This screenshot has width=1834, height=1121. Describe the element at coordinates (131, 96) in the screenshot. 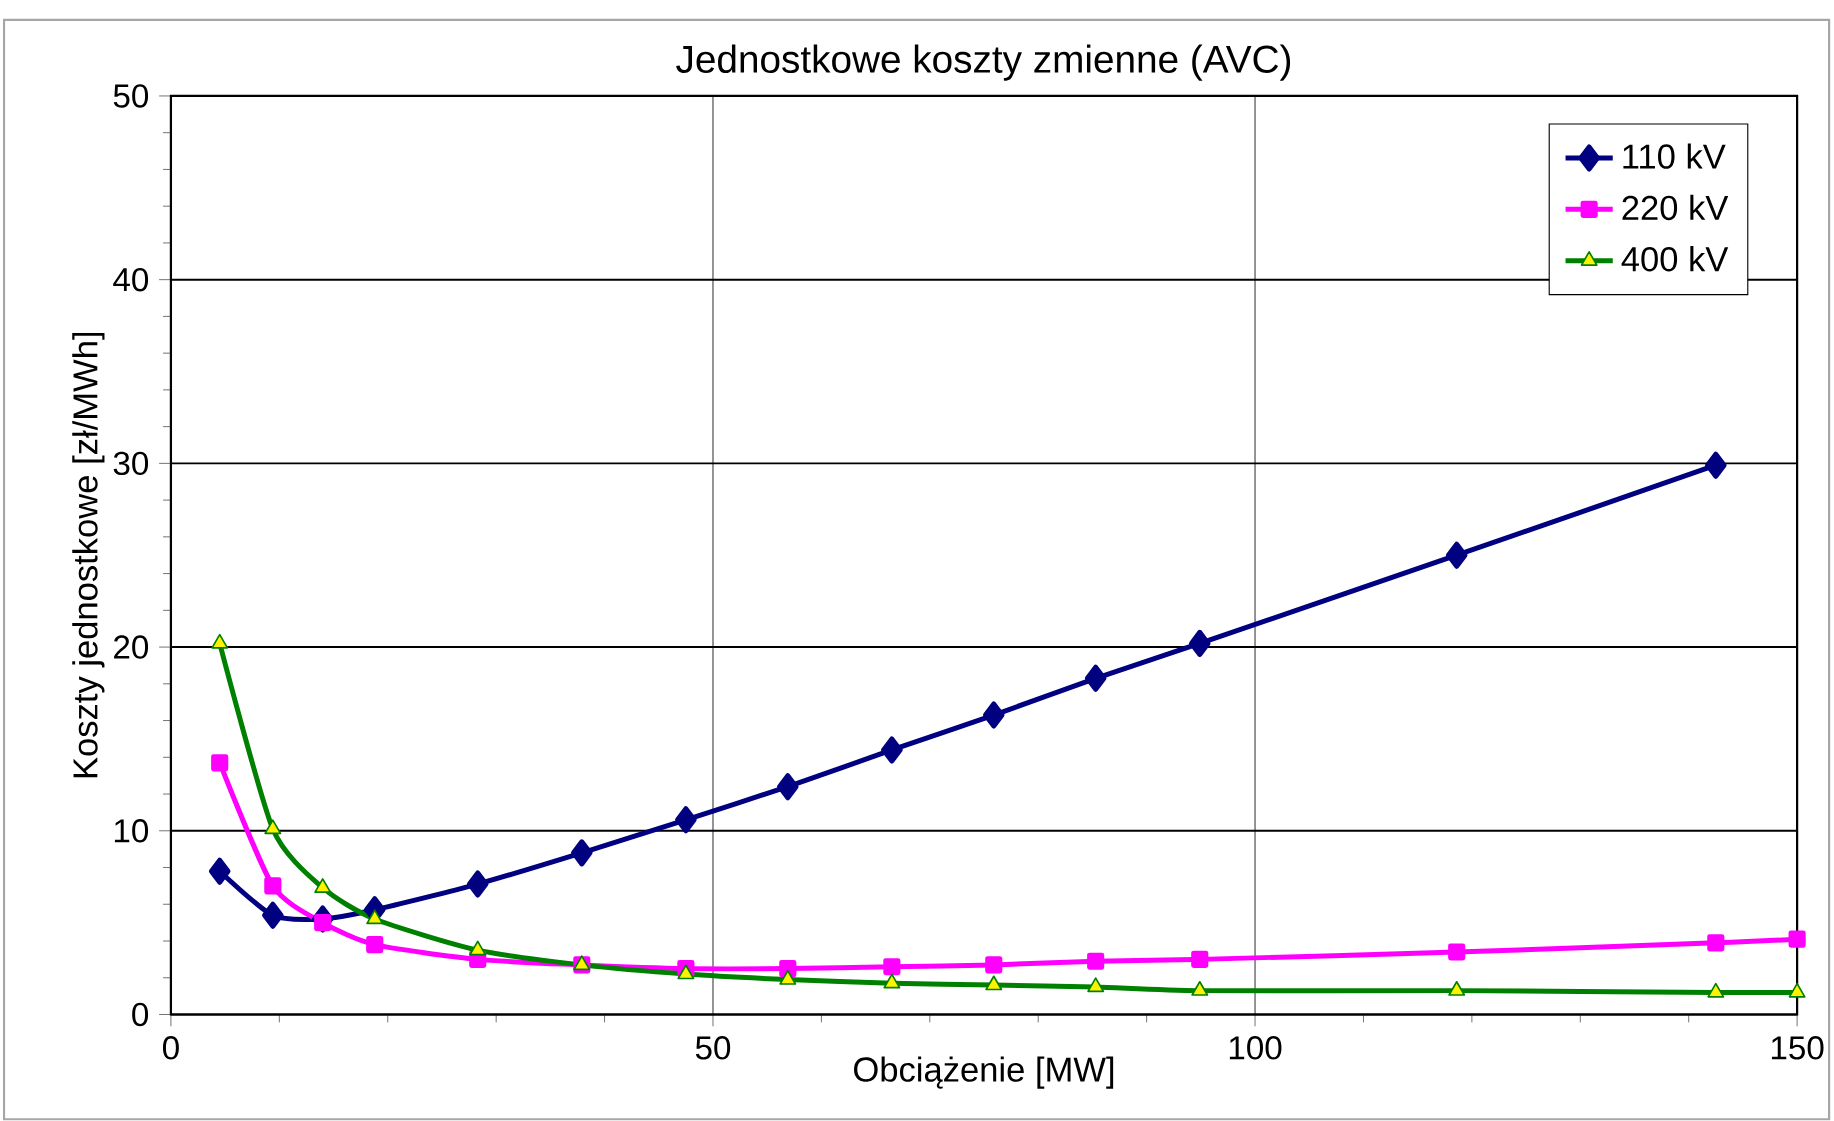

I see `y-tick-label: 50` at that location.